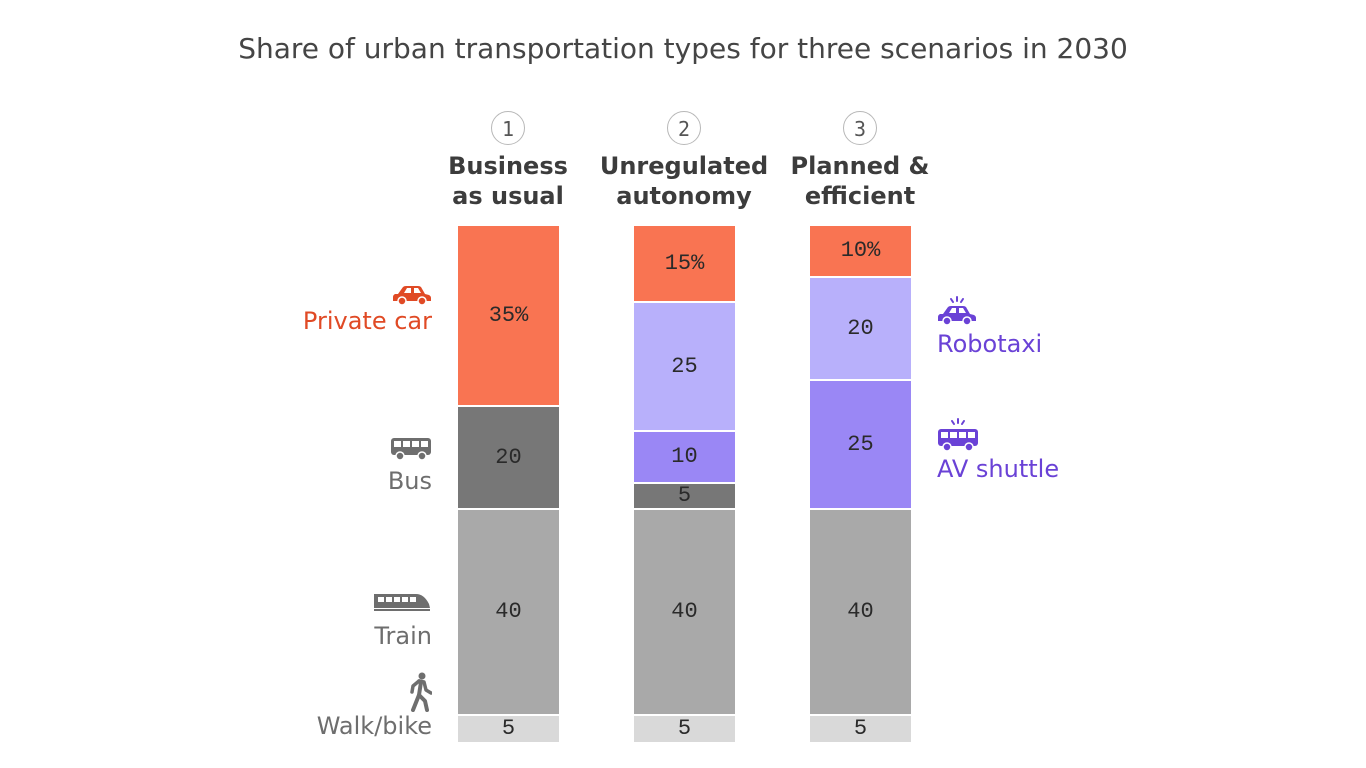  I want to click on data-label-robotaxi: 20, so click(860, 328).